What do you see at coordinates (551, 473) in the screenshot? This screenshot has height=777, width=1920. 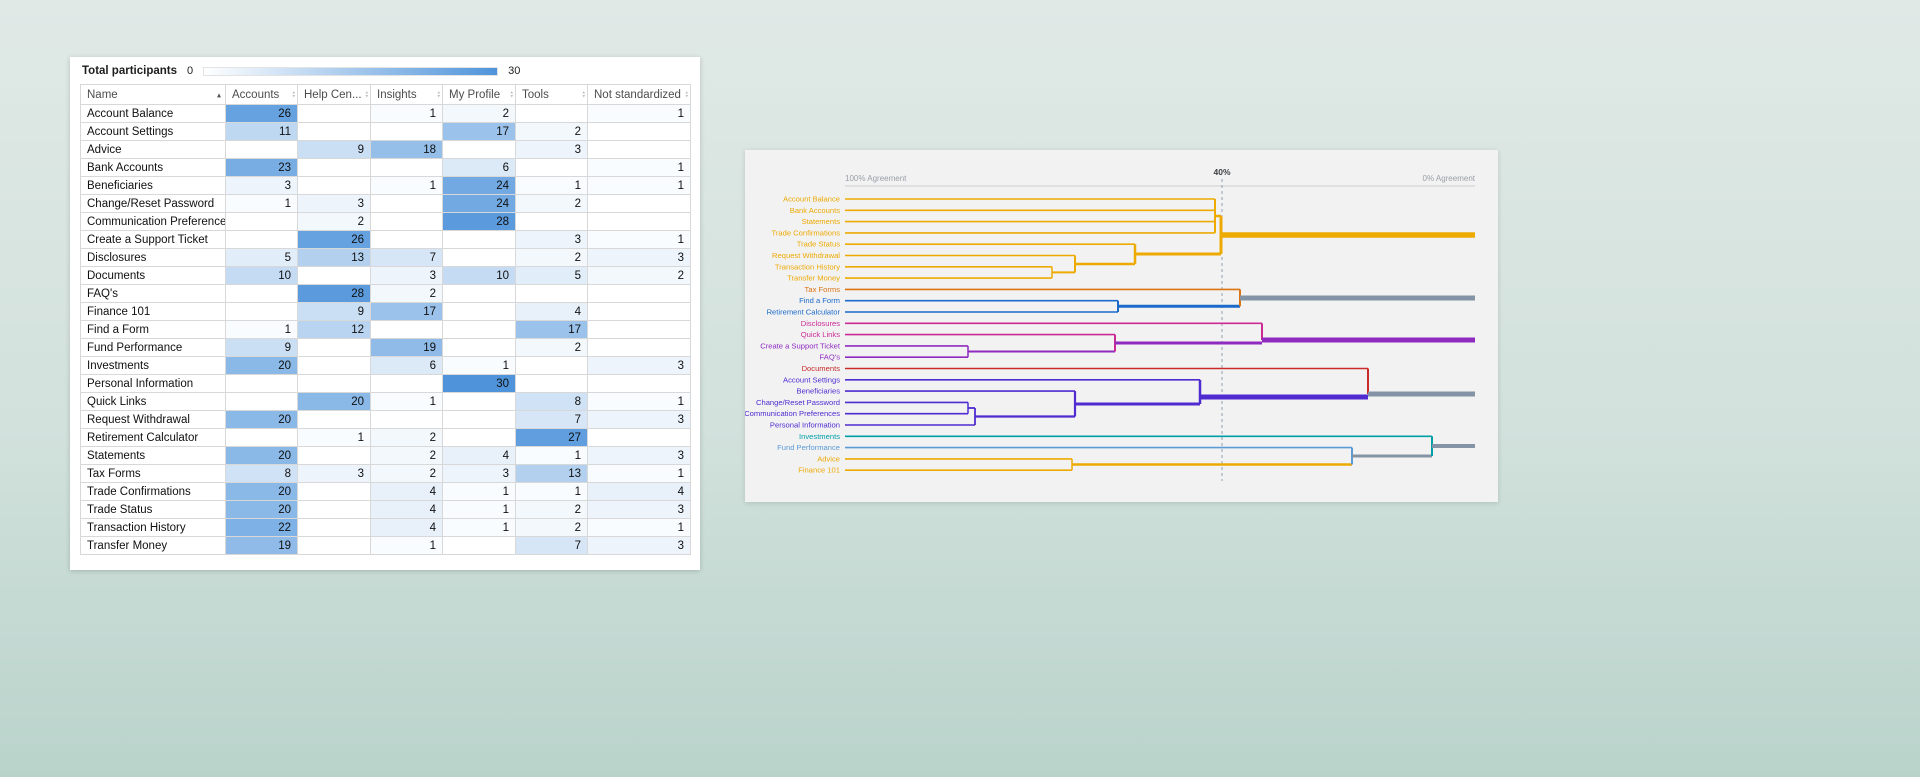 I see `heat-cell: 13` at bounding box center [551, 473].